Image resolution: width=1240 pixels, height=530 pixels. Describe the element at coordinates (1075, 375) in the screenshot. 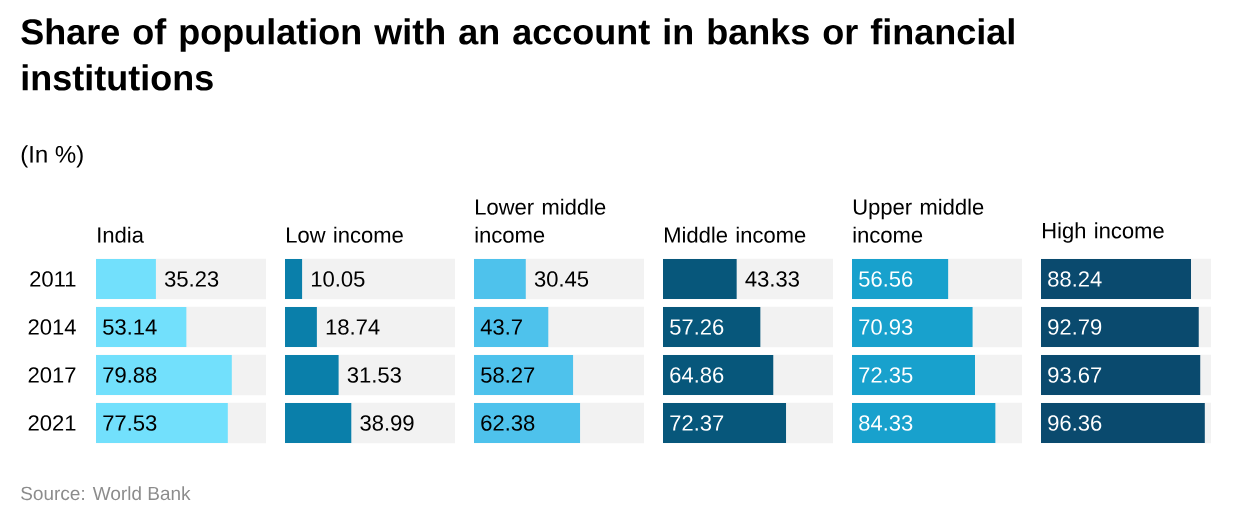

I see `data-label: 93.67` at that location.